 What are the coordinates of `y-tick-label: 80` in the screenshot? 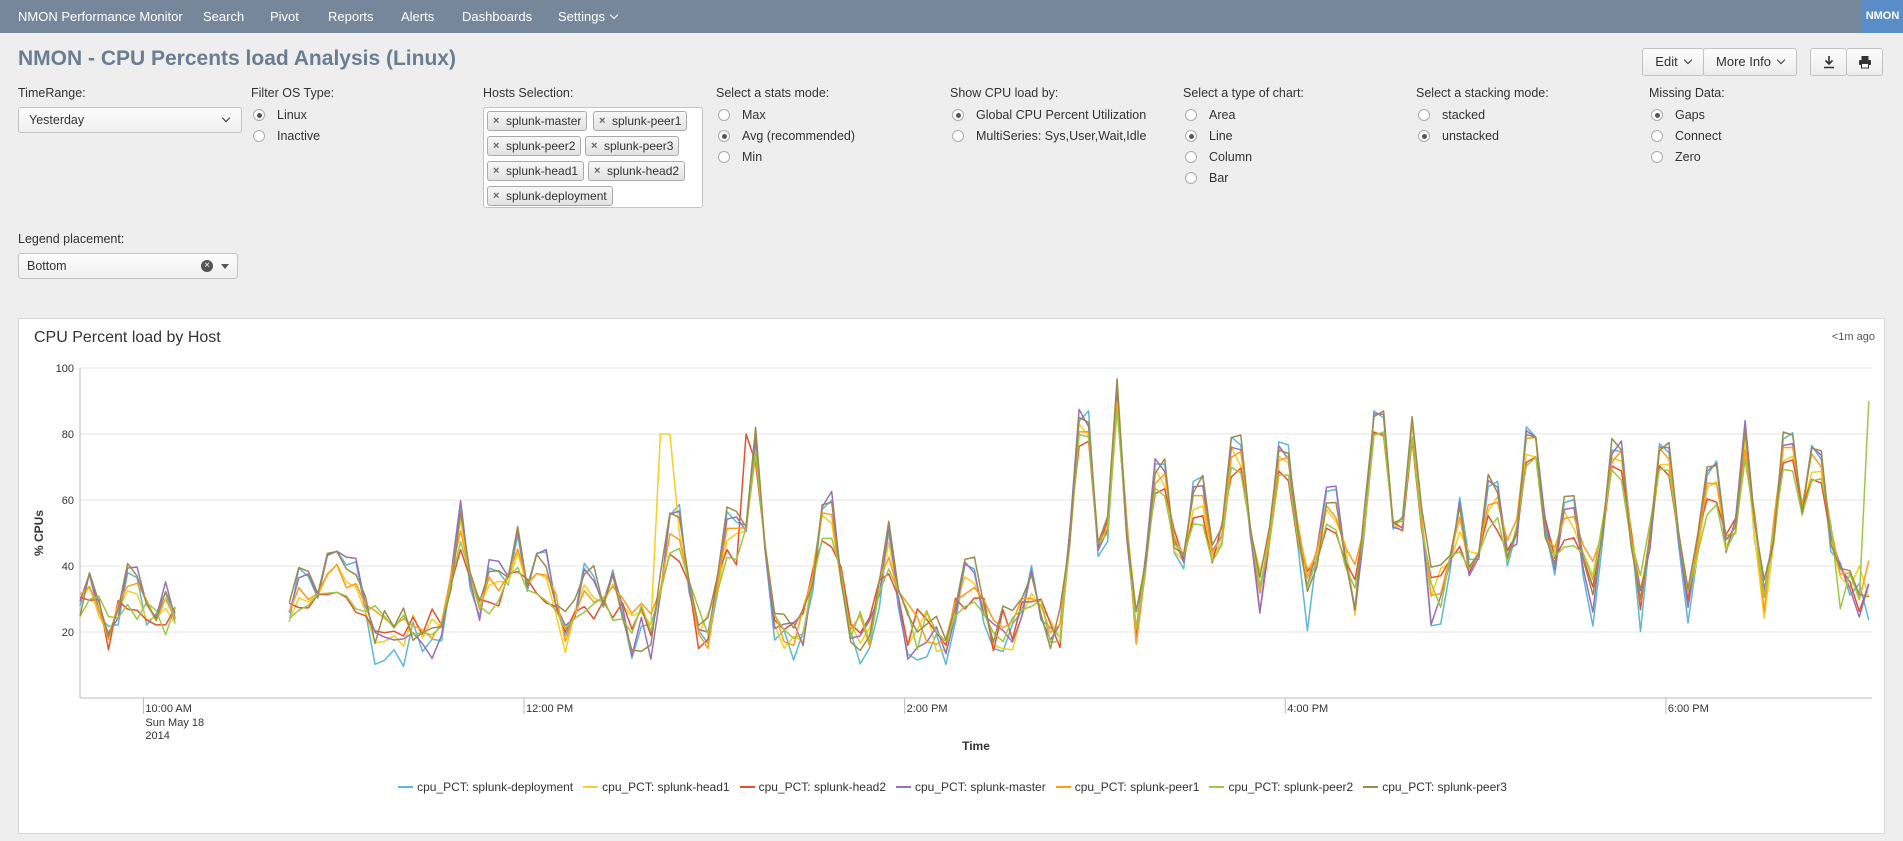 It's located at (68, 435).